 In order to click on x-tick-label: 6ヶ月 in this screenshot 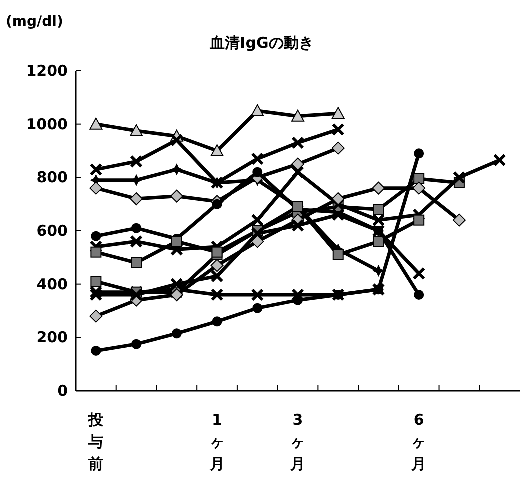, I will do `click(418, 442)`.